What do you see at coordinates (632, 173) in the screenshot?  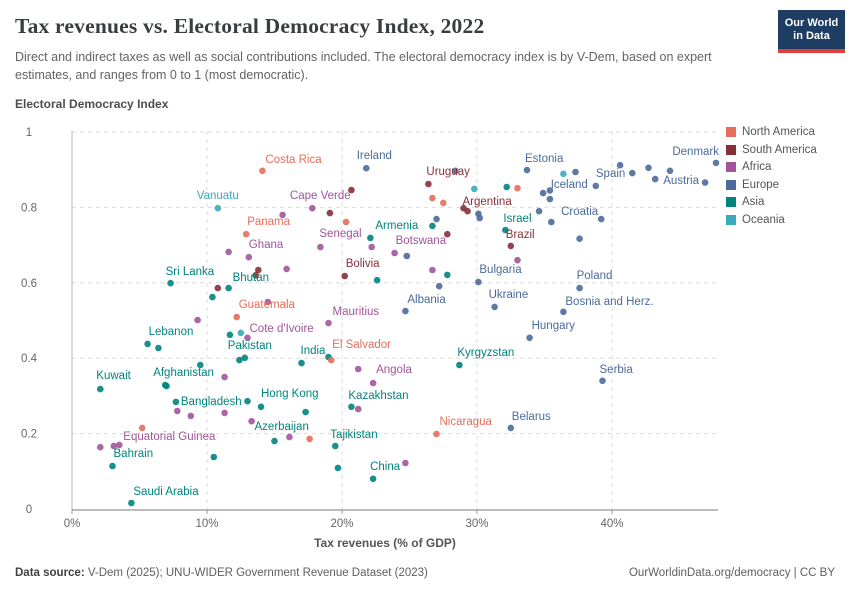 I see `point-spain` at bounding box center [632, 173].